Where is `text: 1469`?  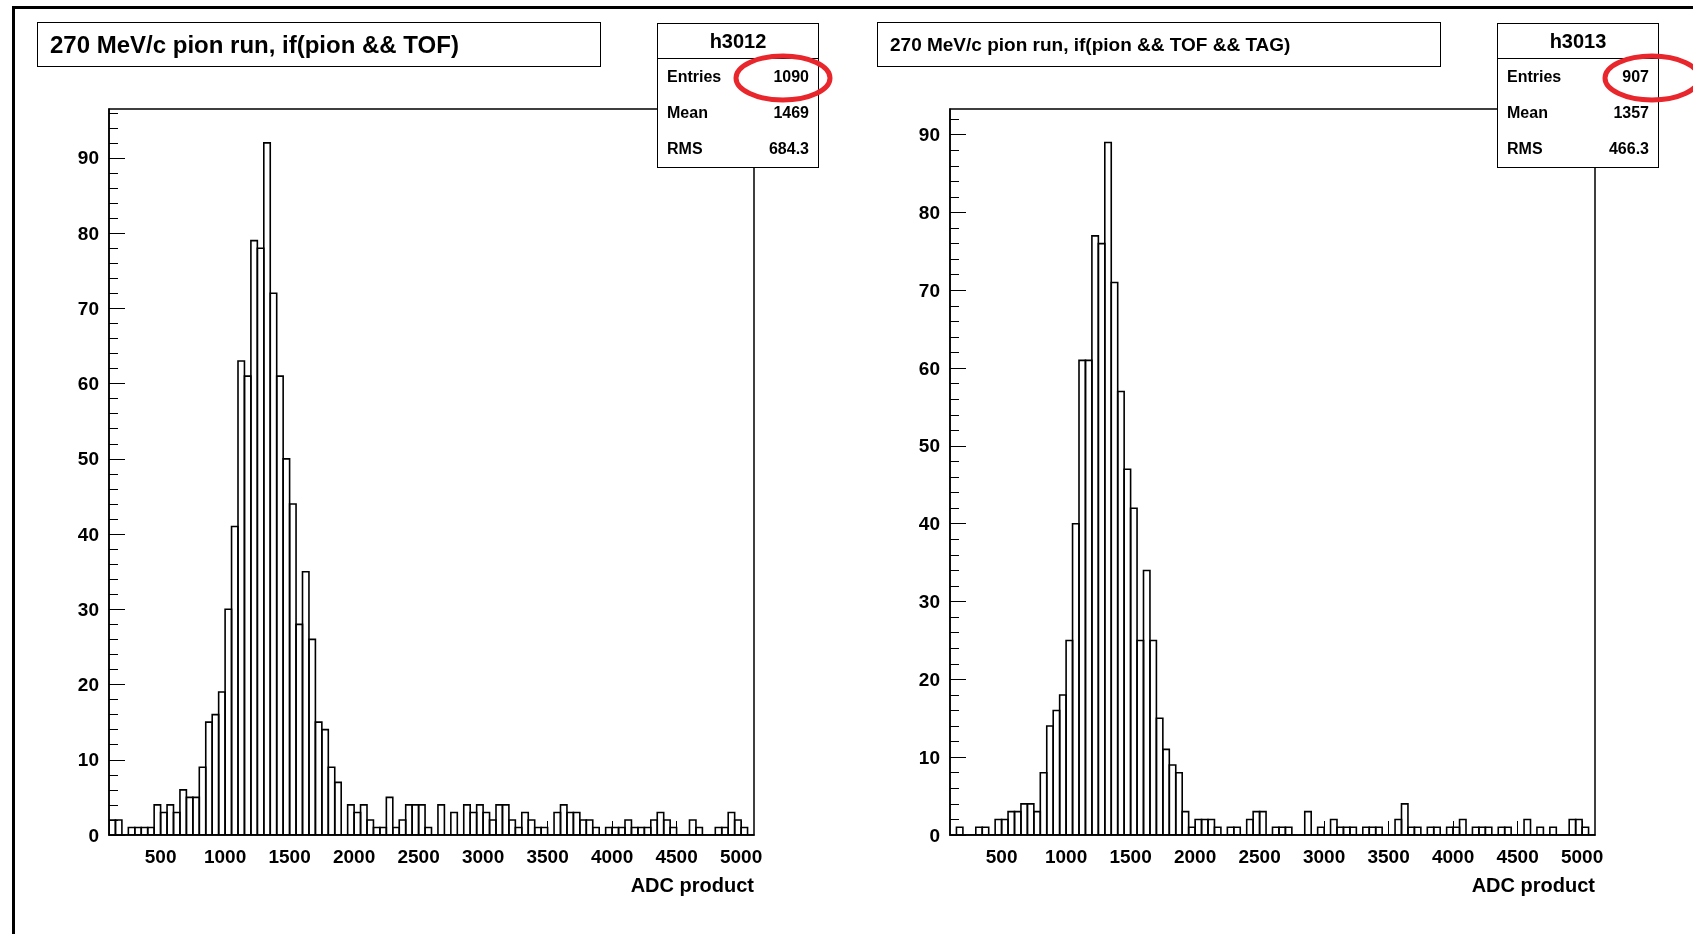
text: 1469 is located at coordinates (791, 113).